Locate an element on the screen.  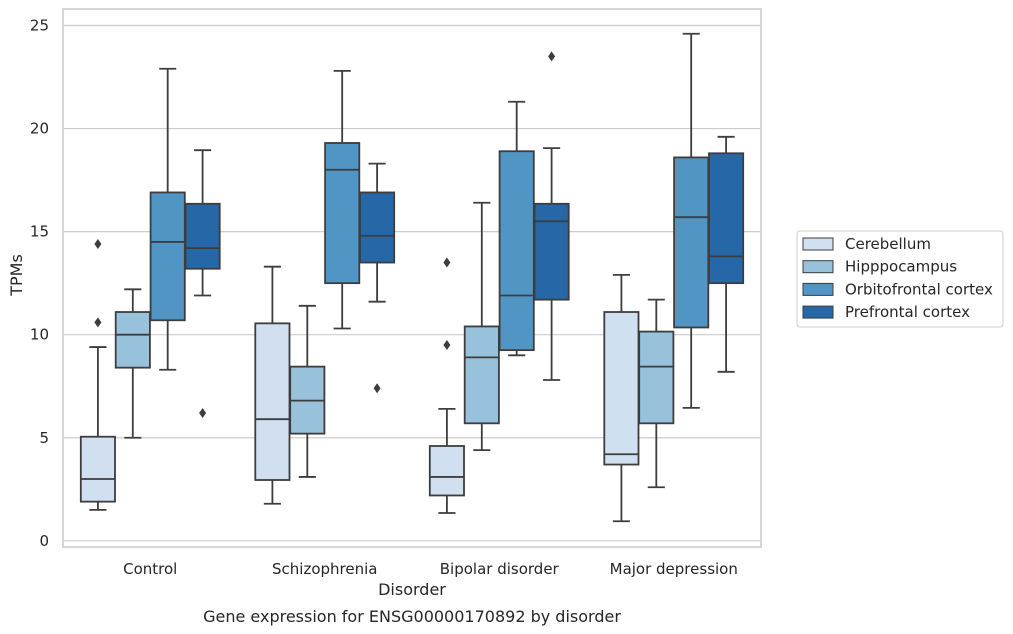
legend-label: Hipppocampus is located at coordinates (901, 267).